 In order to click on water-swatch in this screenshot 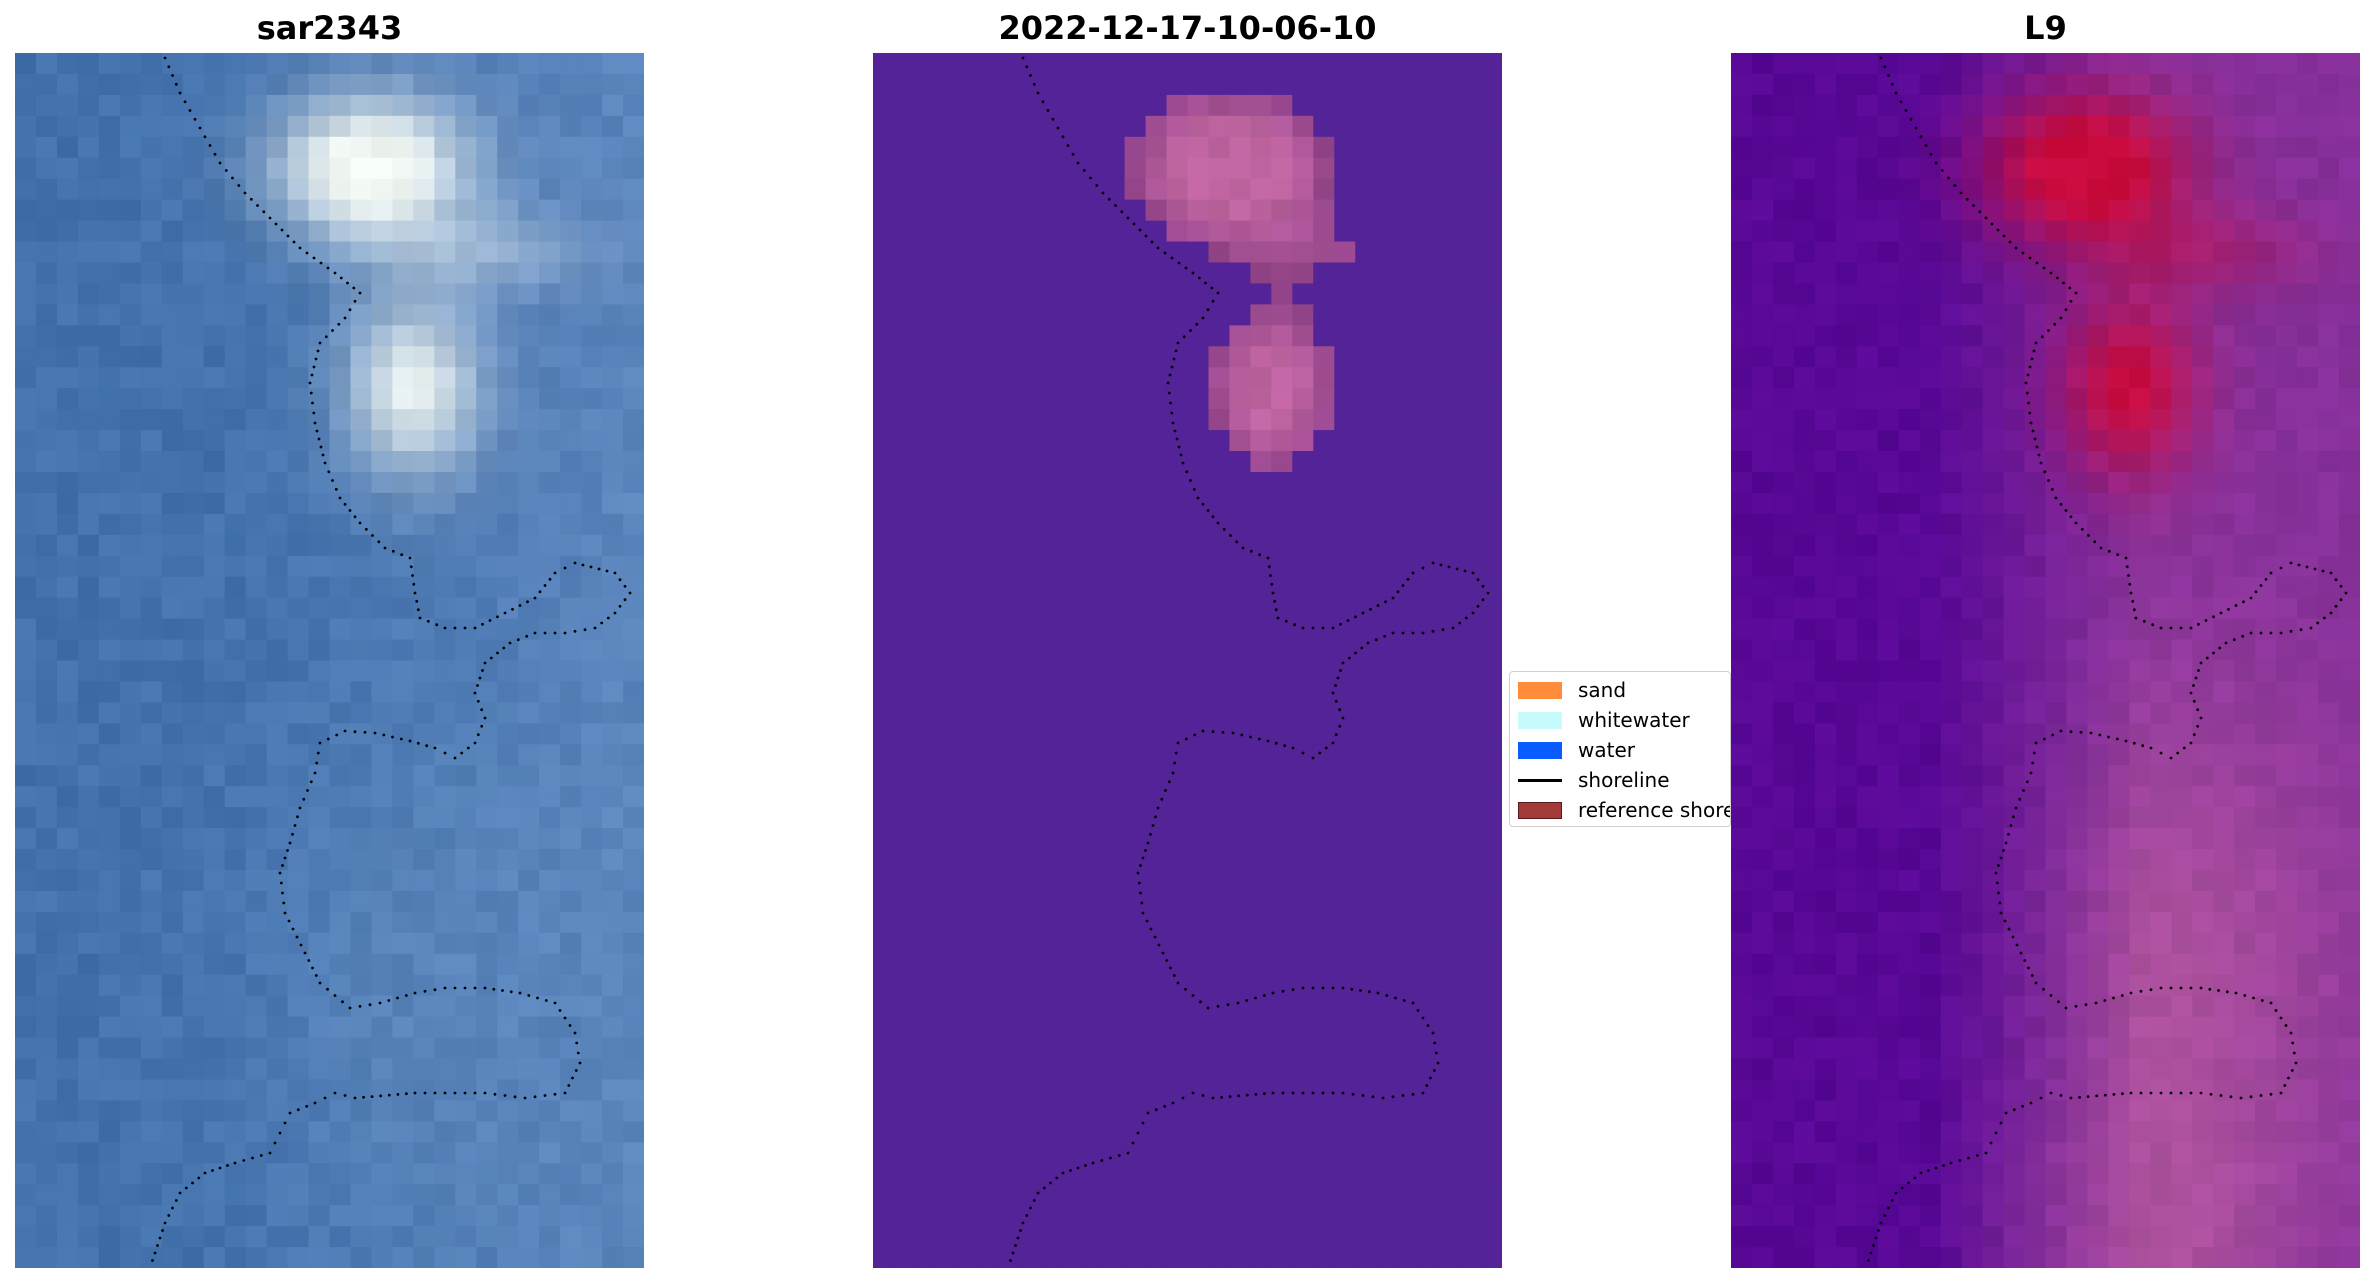, I will do `click(1540, 750)`.